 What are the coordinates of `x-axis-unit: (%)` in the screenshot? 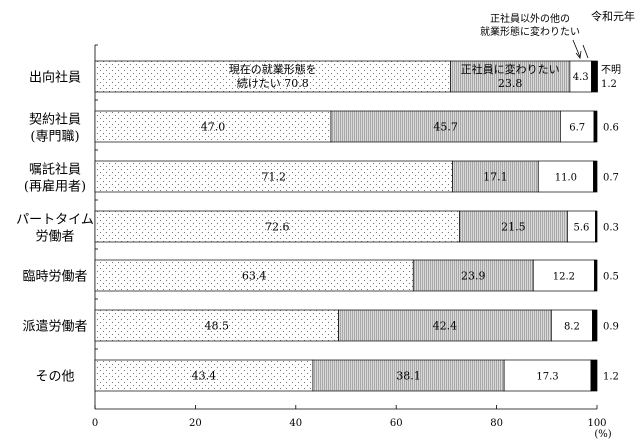 It's located at (602, 434).